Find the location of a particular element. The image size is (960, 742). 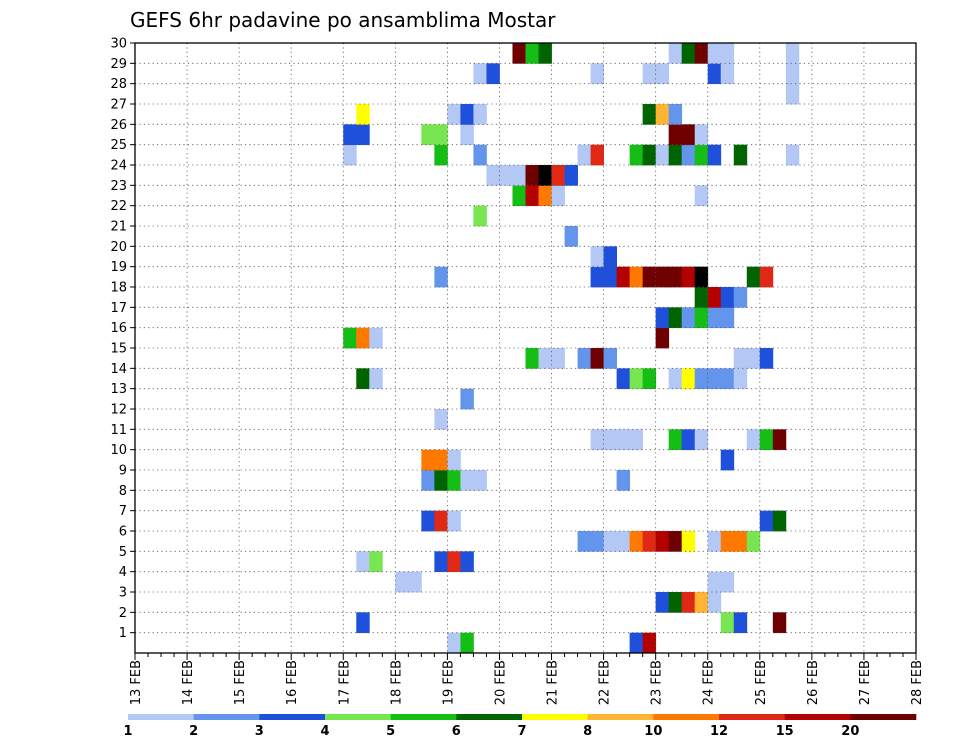

y-tick-label: 19 is located at coordinates (118, 267).